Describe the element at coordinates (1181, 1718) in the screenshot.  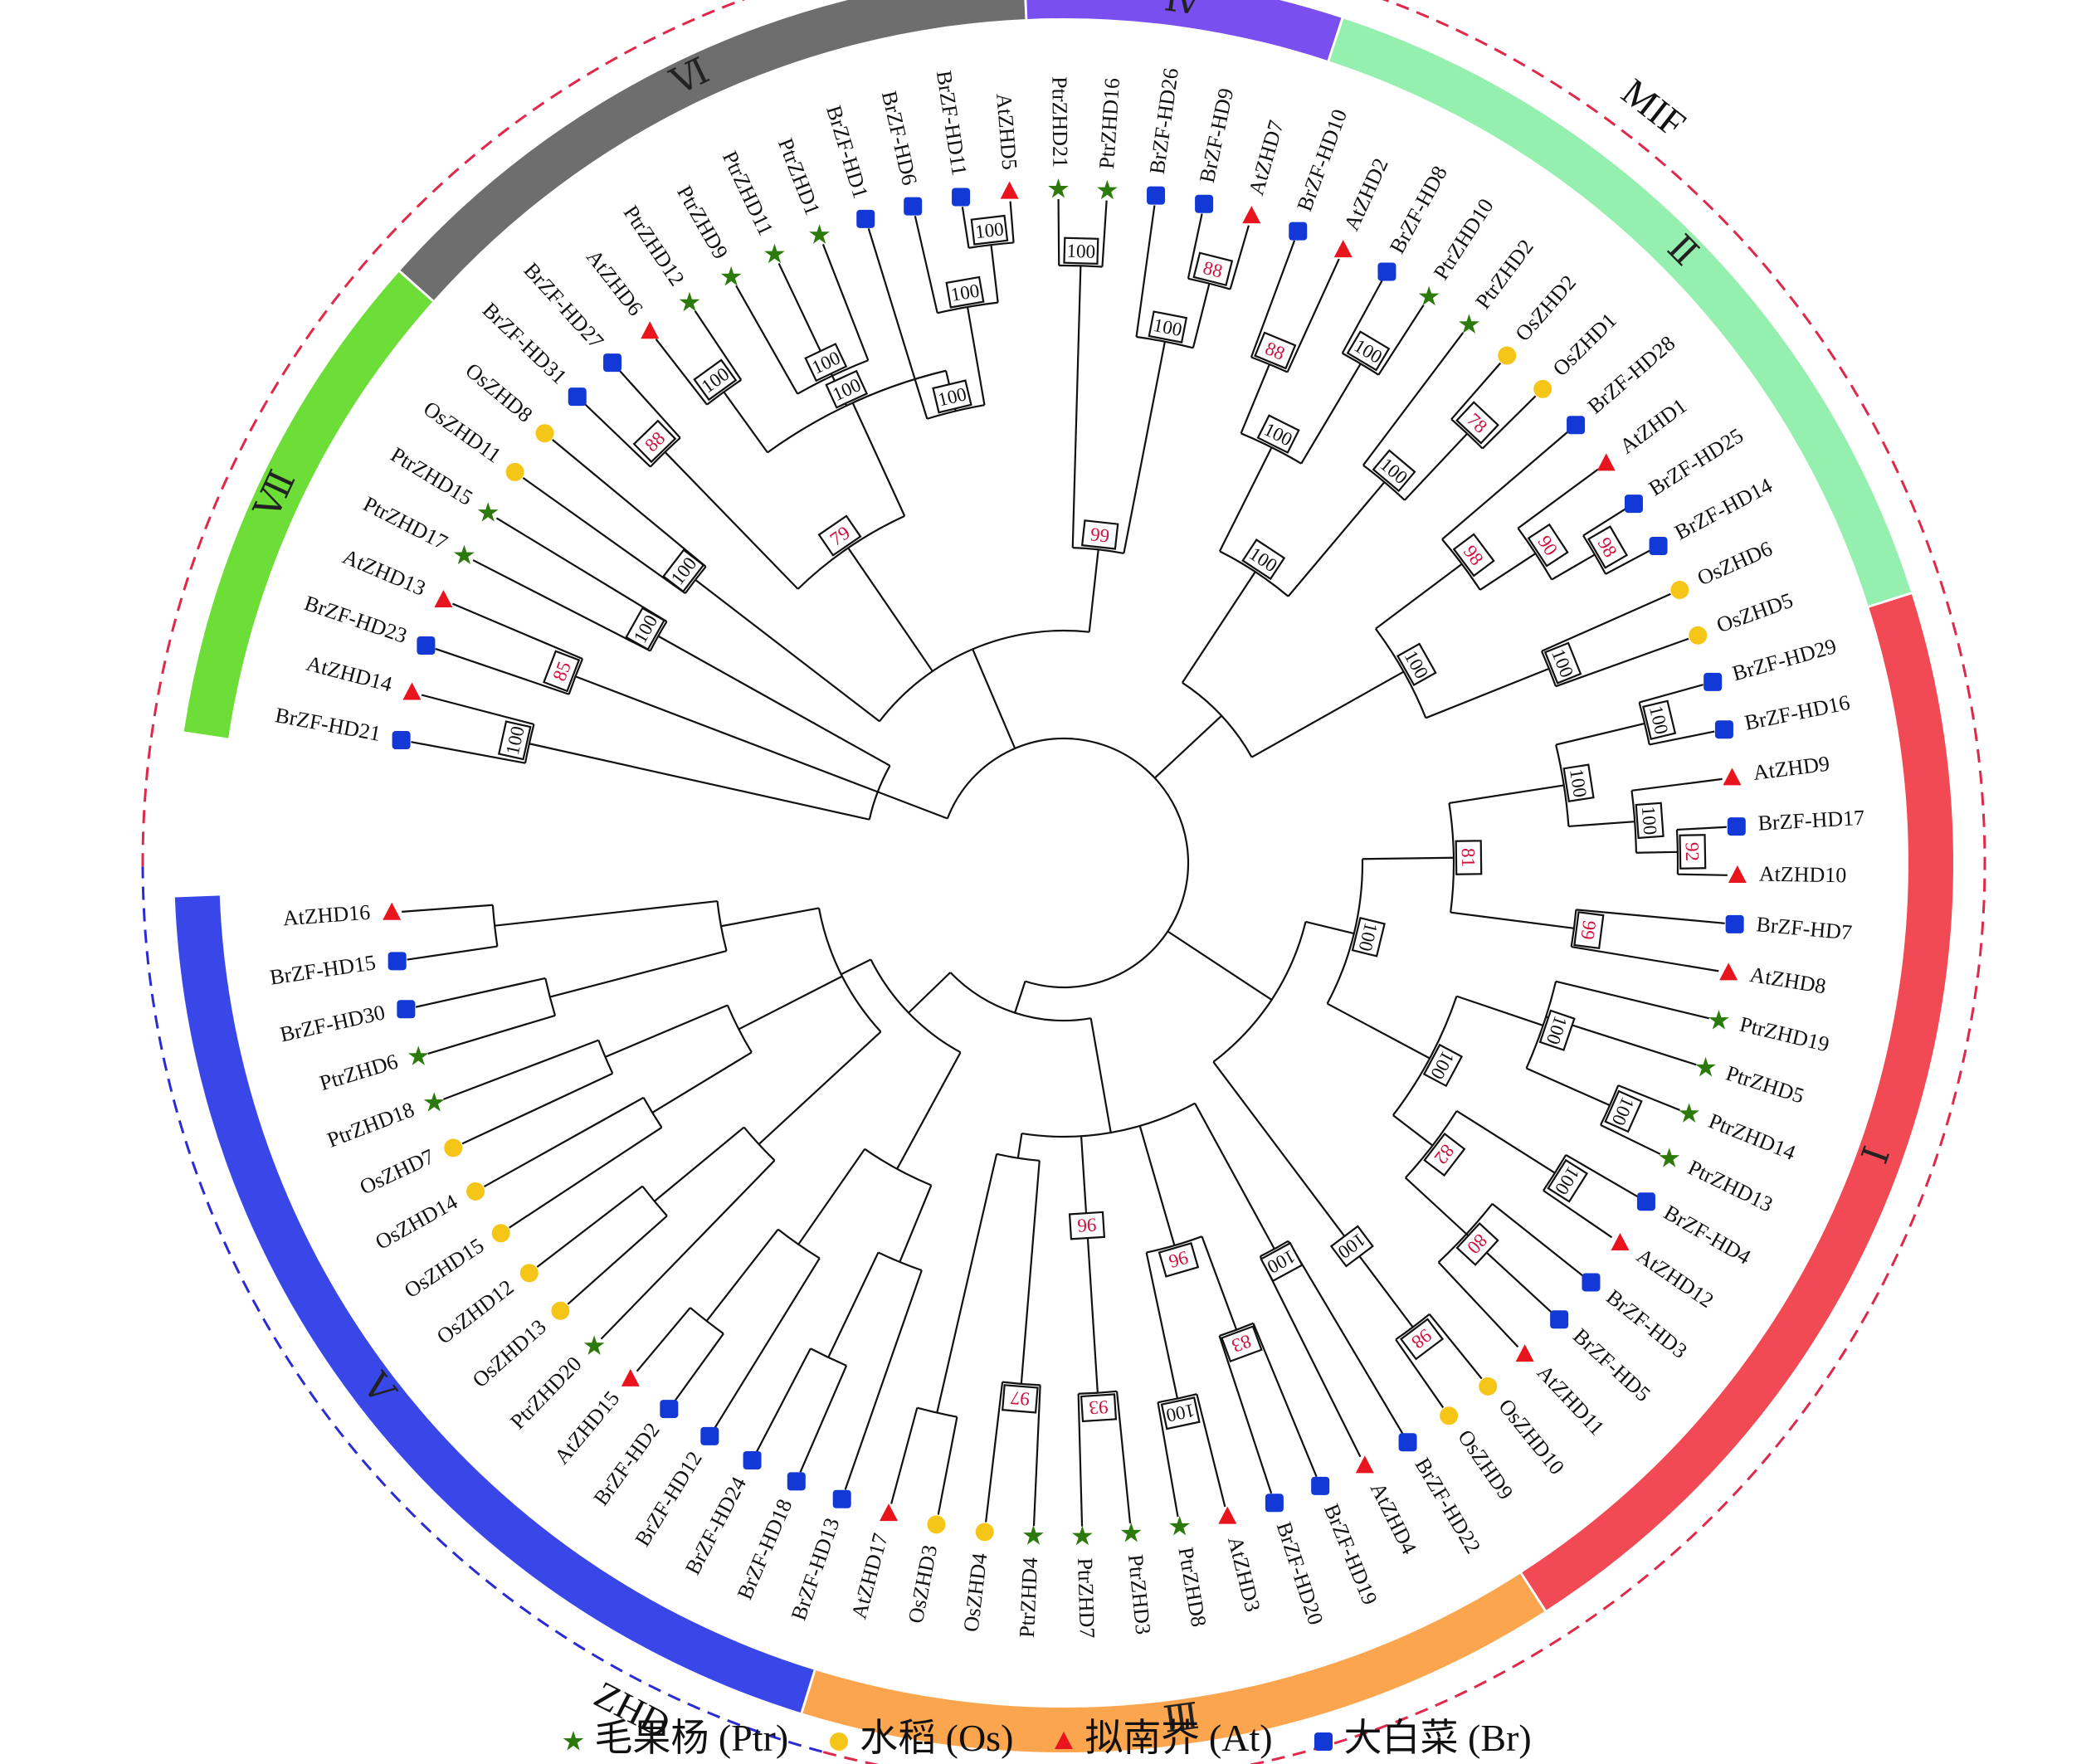
I see `subfamily-label: Ⅲ` at that location.